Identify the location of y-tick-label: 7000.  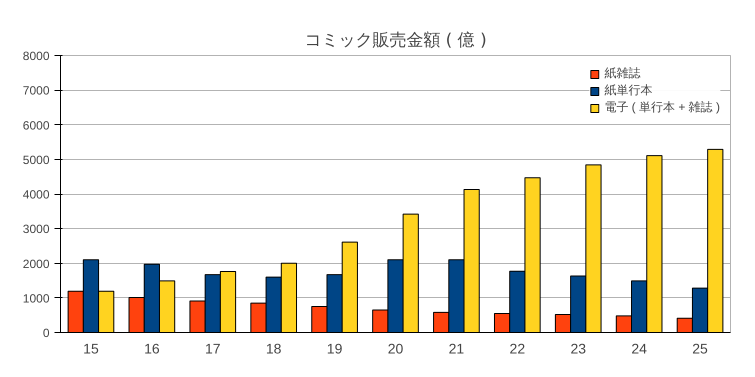
(36, 91).